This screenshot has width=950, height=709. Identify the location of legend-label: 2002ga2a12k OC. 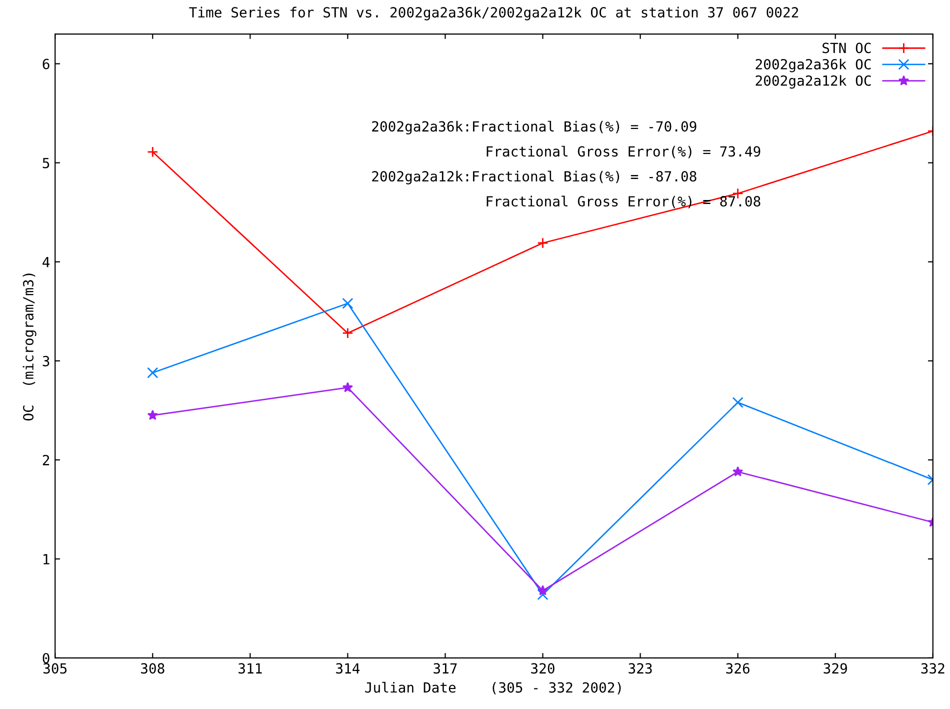
(813, 82).